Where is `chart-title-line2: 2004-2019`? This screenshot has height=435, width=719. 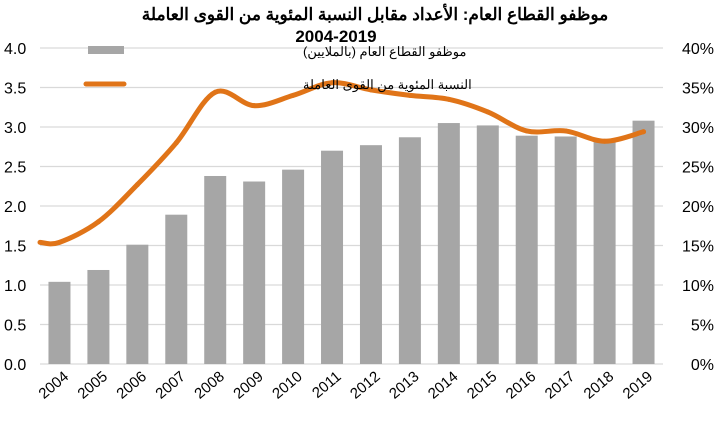 chart-title-line2: 2004-2019 is located at coordinates (335, 36).